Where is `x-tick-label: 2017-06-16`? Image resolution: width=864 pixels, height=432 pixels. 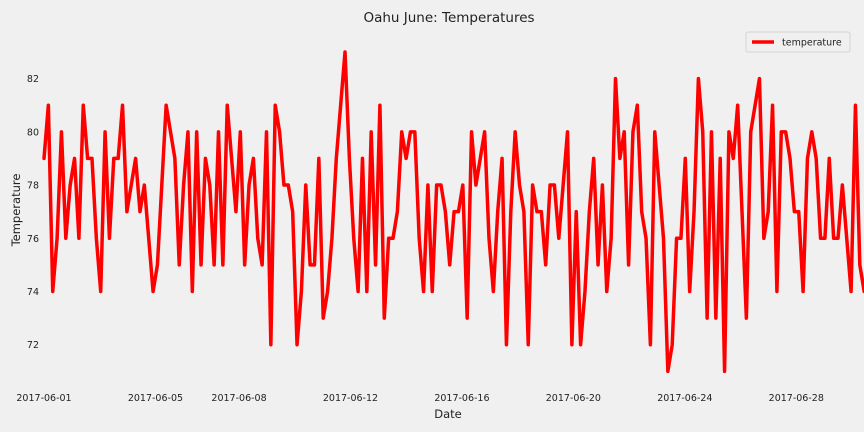
x-tick-label: 2017-06-16 is located at coordinates (461, 398).